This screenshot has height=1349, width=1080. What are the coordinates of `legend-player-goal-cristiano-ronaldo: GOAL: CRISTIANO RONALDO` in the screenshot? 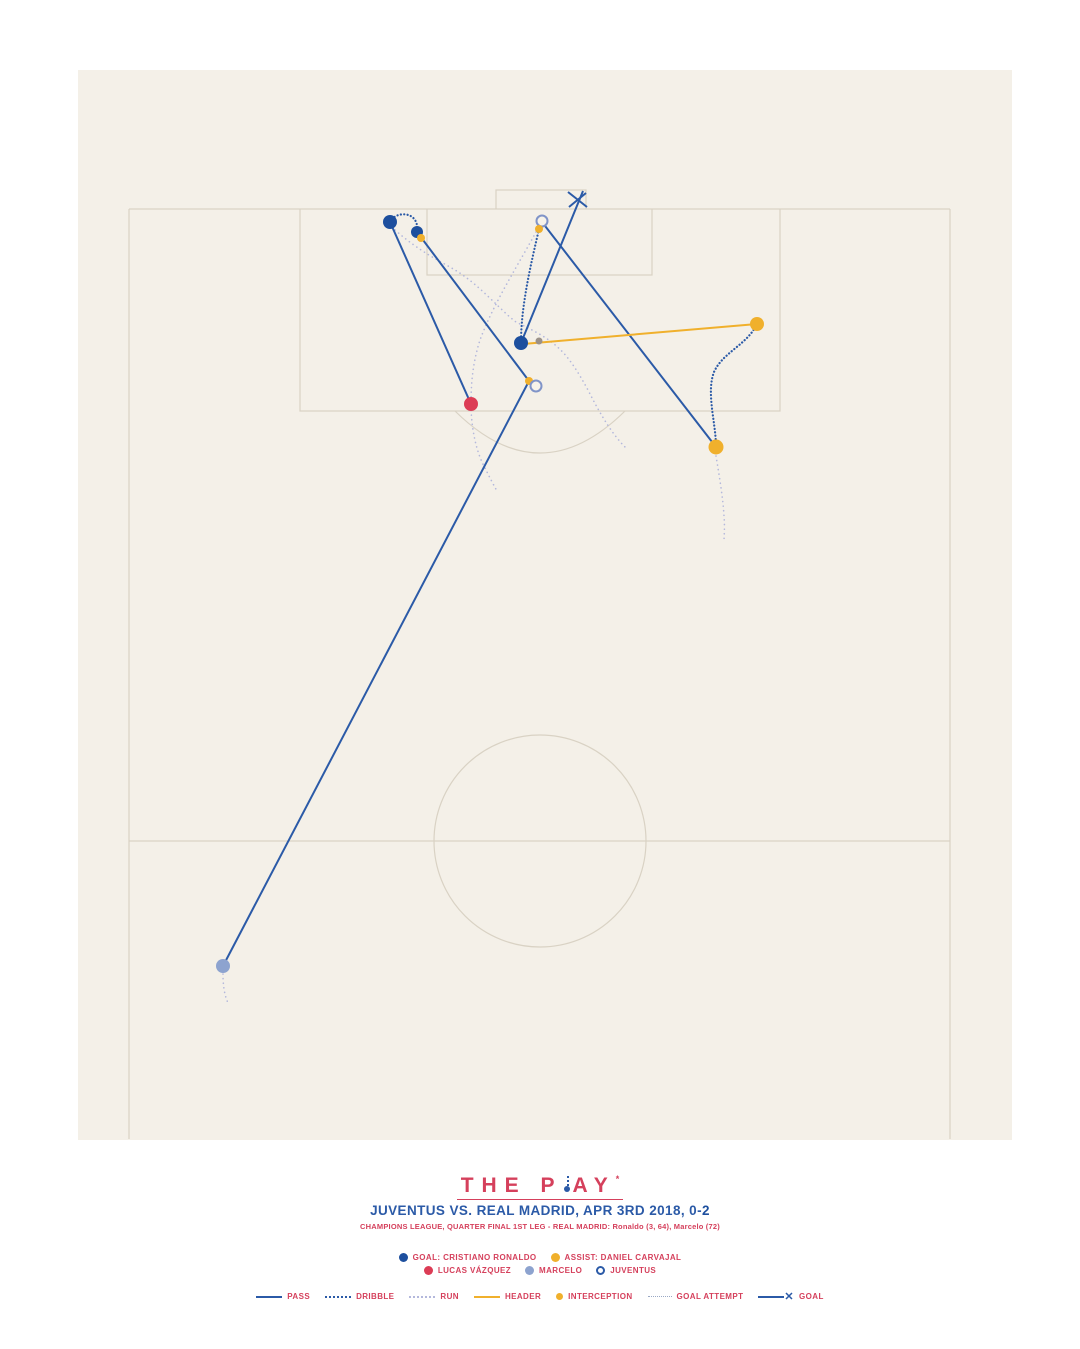 It's located at (467, 1257).